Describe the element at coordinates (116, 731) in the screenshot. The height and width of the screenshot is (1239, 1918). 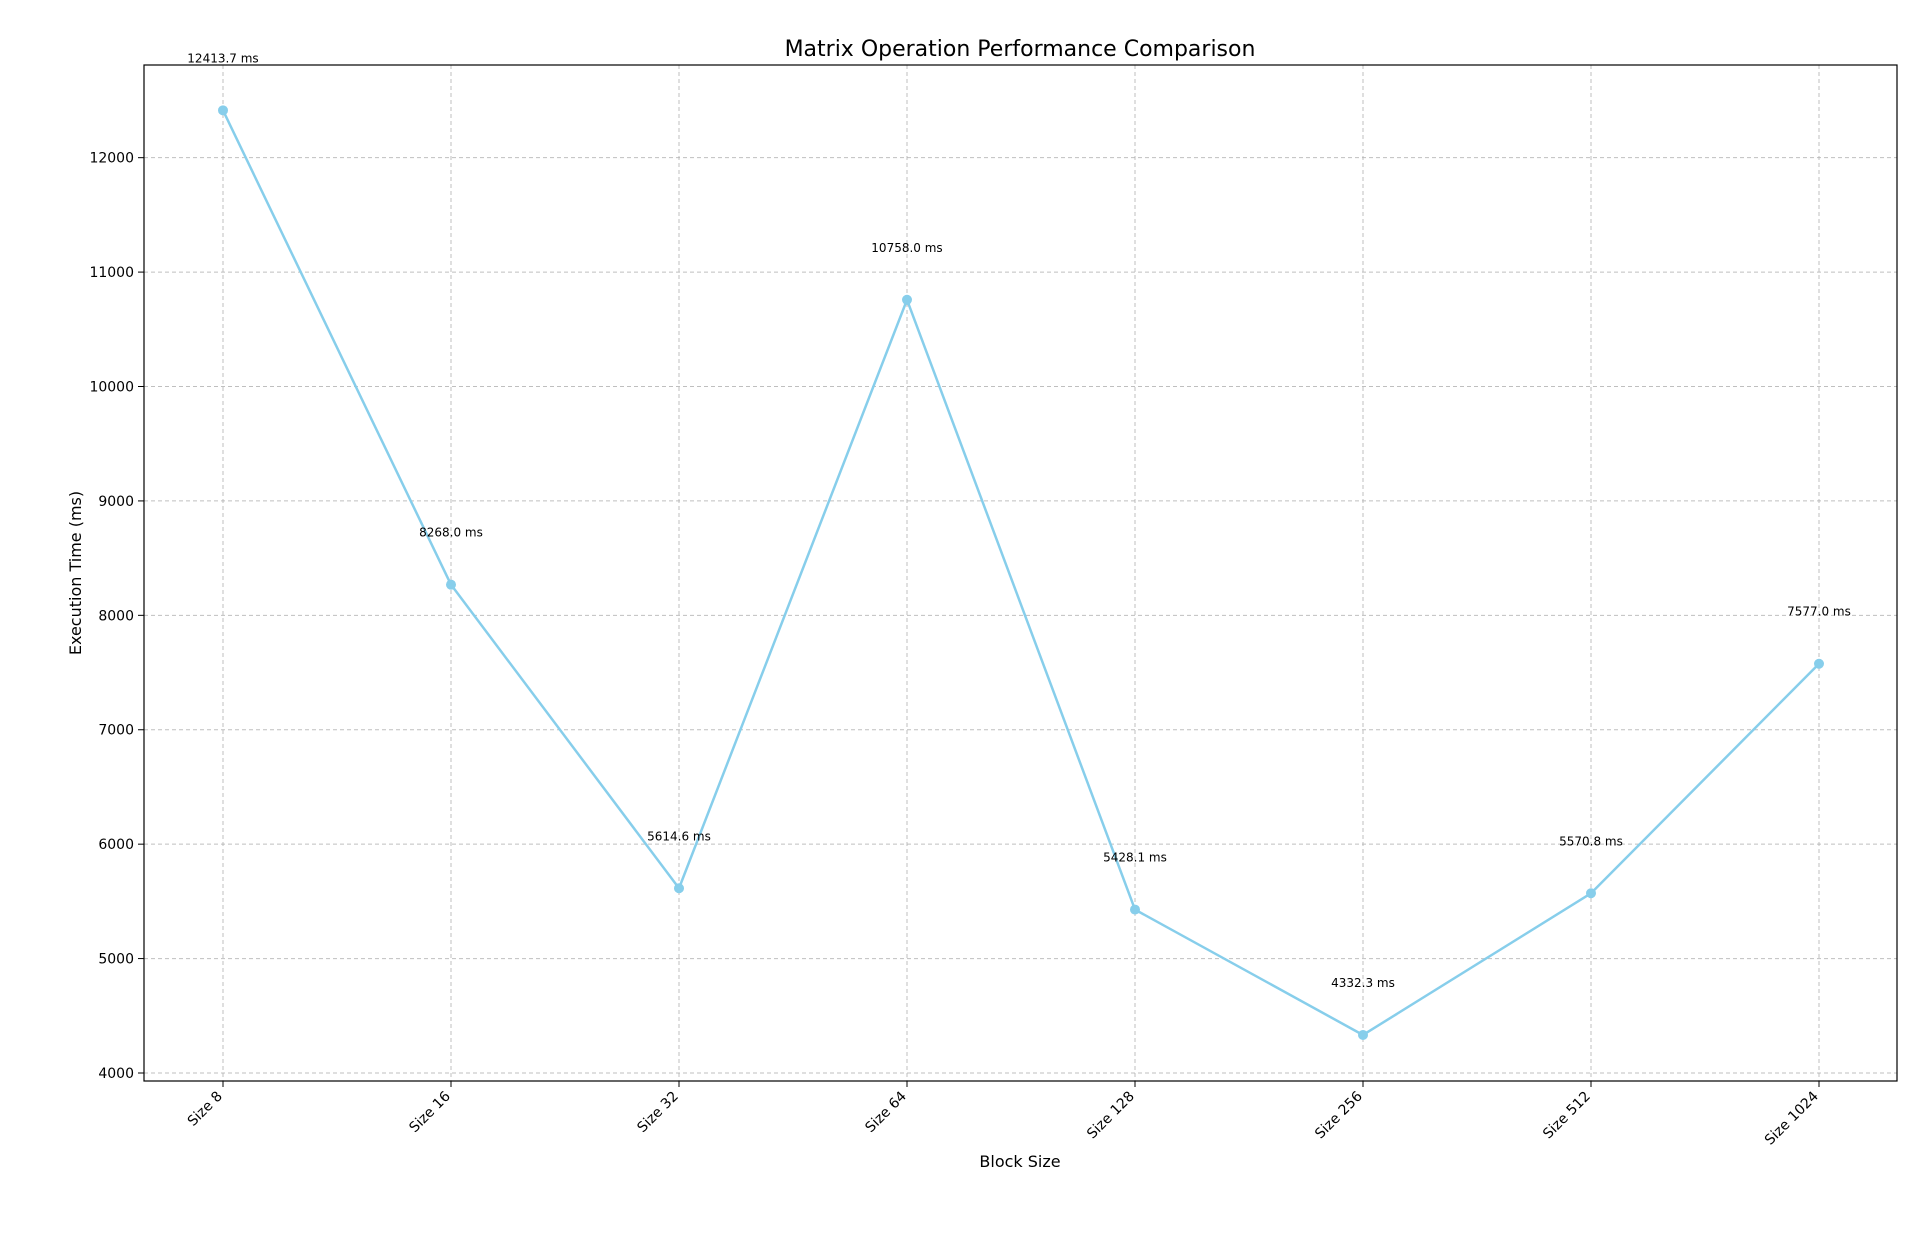
I see `y-tick-label: 7000` at that location.